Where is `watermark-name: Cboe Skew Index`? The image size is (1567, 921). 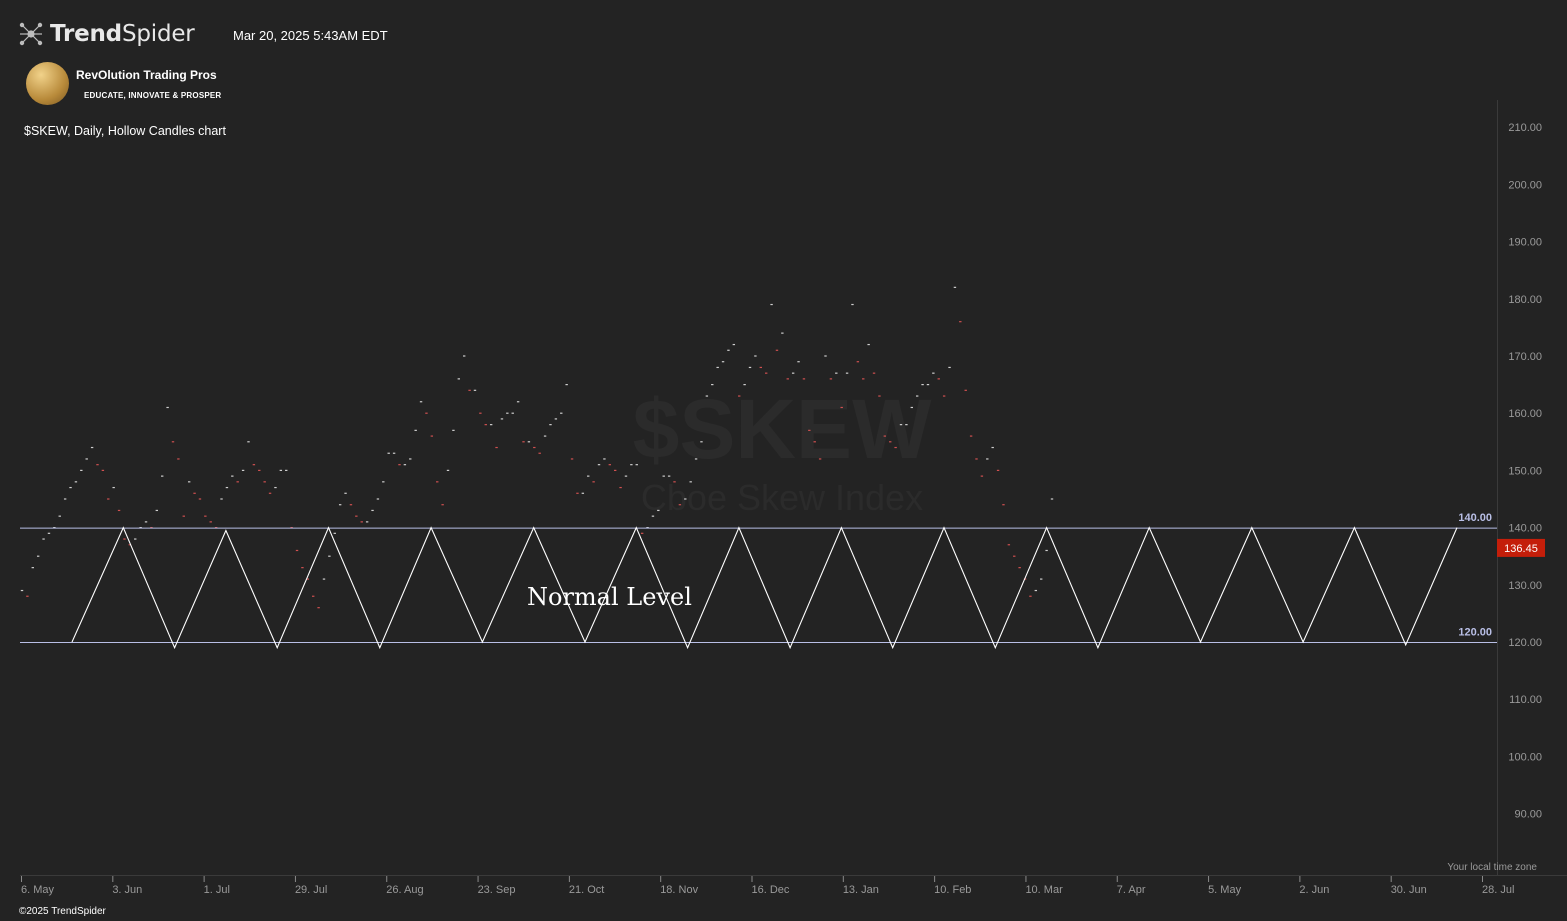
watermark-name: Cboe Skew Index is located at coordinates (782, 497).